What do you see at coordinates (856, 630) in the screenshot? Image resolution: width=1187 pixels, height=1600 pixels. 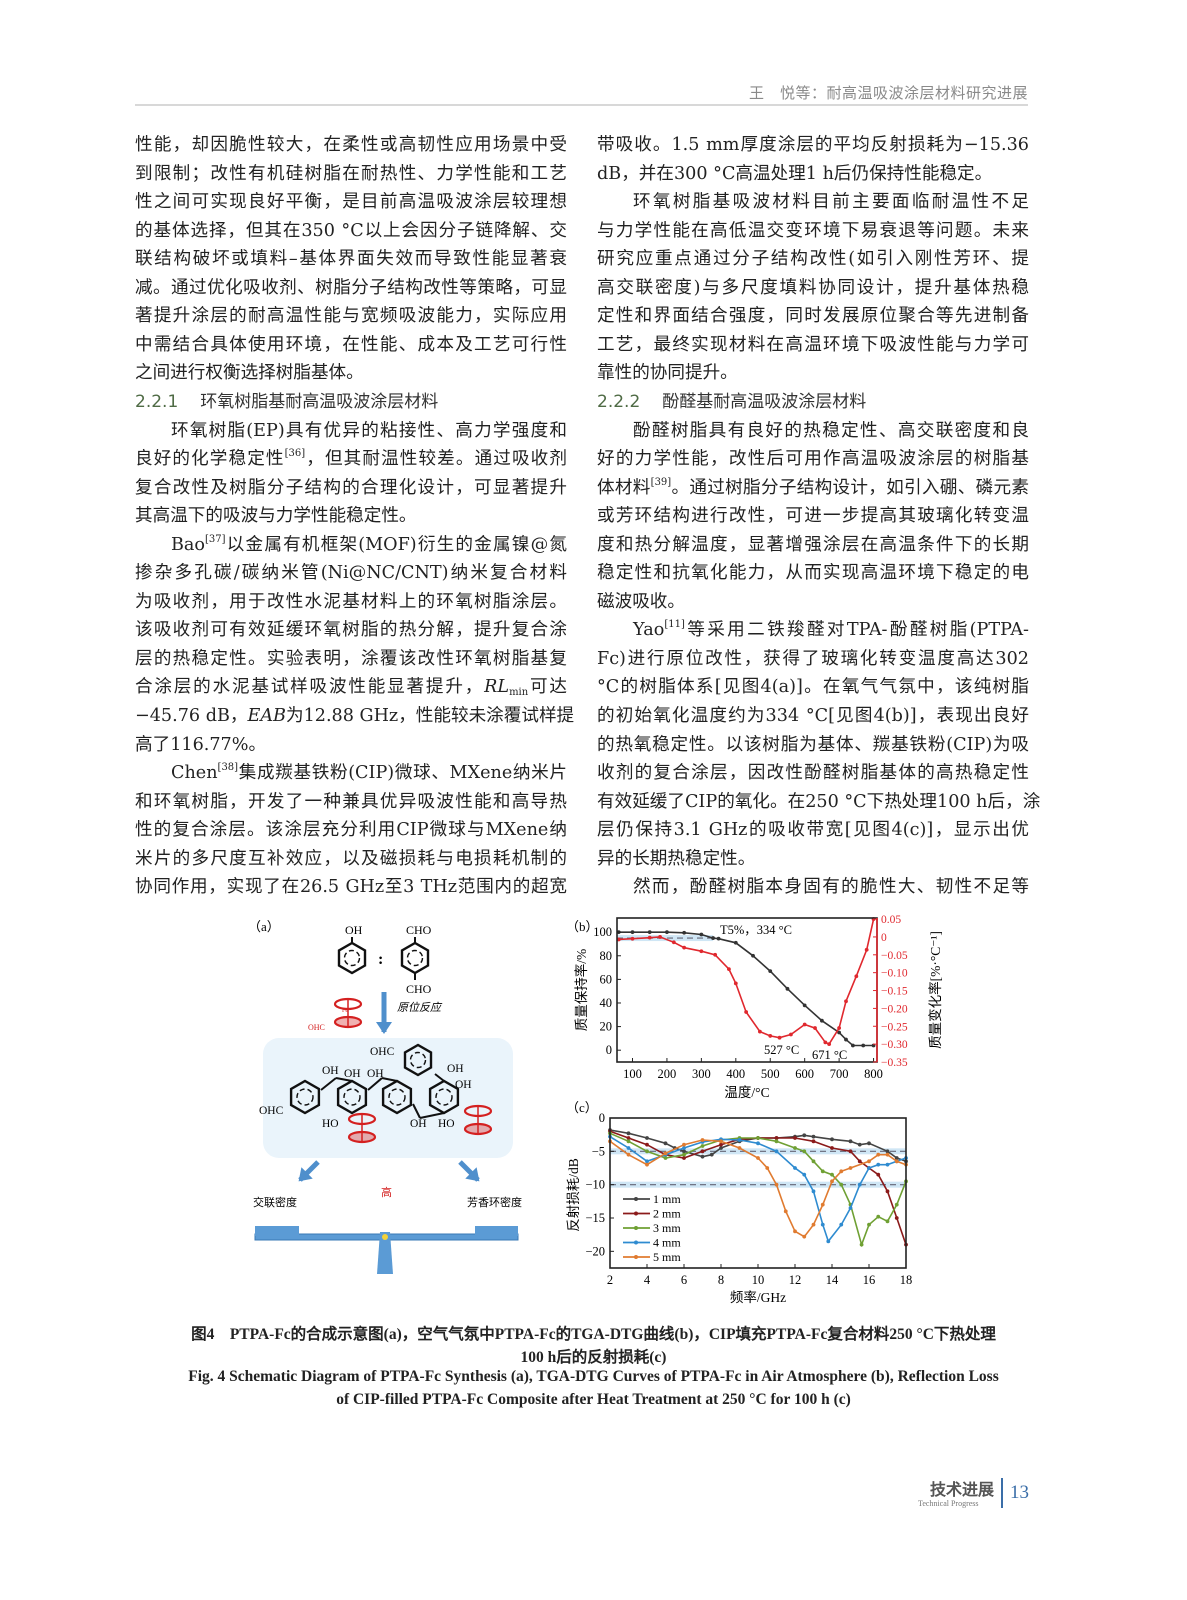 I see `text-segment: 等采用二铁羧醛对TPA-酚醛树脂(PTPA-` at bounding box center [856, 630].